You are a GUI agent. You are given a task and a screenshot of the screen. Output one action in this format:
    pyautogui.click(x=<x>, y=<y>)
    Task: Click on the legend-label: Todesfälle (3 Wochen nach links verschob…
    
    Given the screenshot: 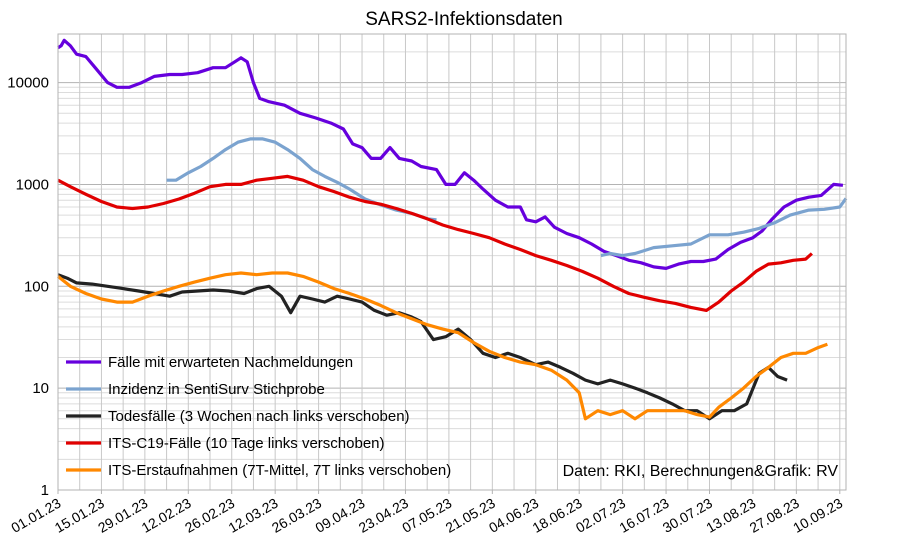 What is the action you would take?
    pyautogui.click(x=259, y=416)
    